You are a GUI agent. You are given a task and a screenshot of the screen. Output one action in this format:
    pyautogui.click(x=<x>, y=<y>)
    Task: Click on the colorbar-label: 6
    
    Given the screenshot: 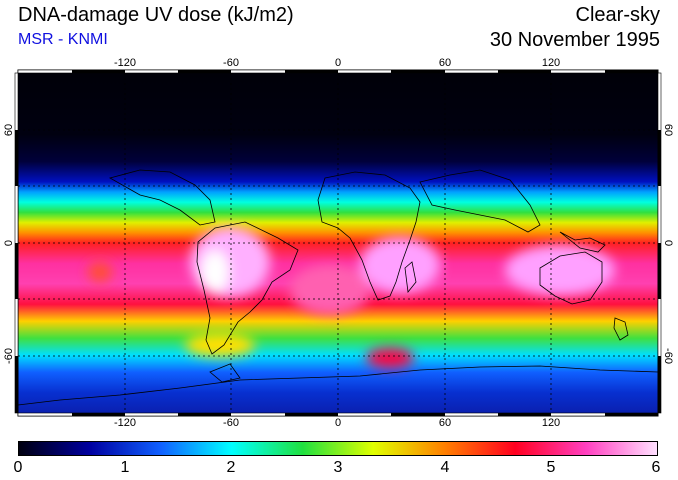 What is the action you would take?
    pyautogui.click(x=656, y=467)
    